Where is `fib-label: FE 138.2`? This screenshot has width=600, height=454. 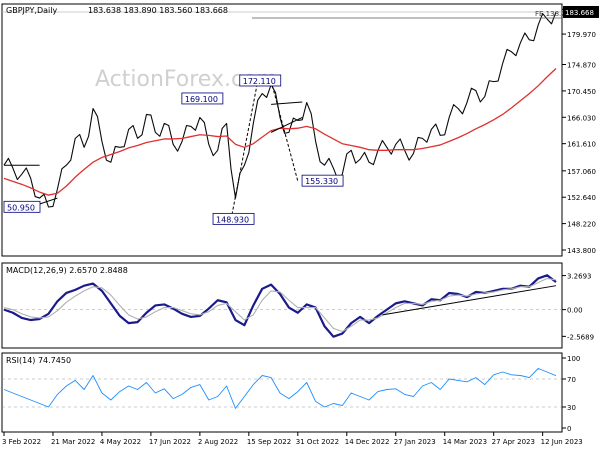
fib-label: FE 138.2 is located at coordinates (550, 14).